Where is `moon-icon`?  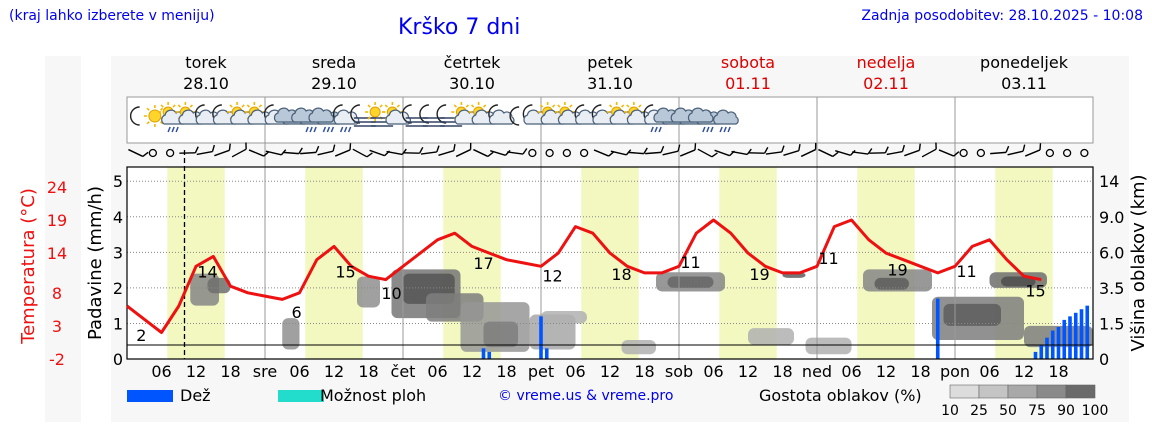 moon-icon is located at coordinates (514, 116).